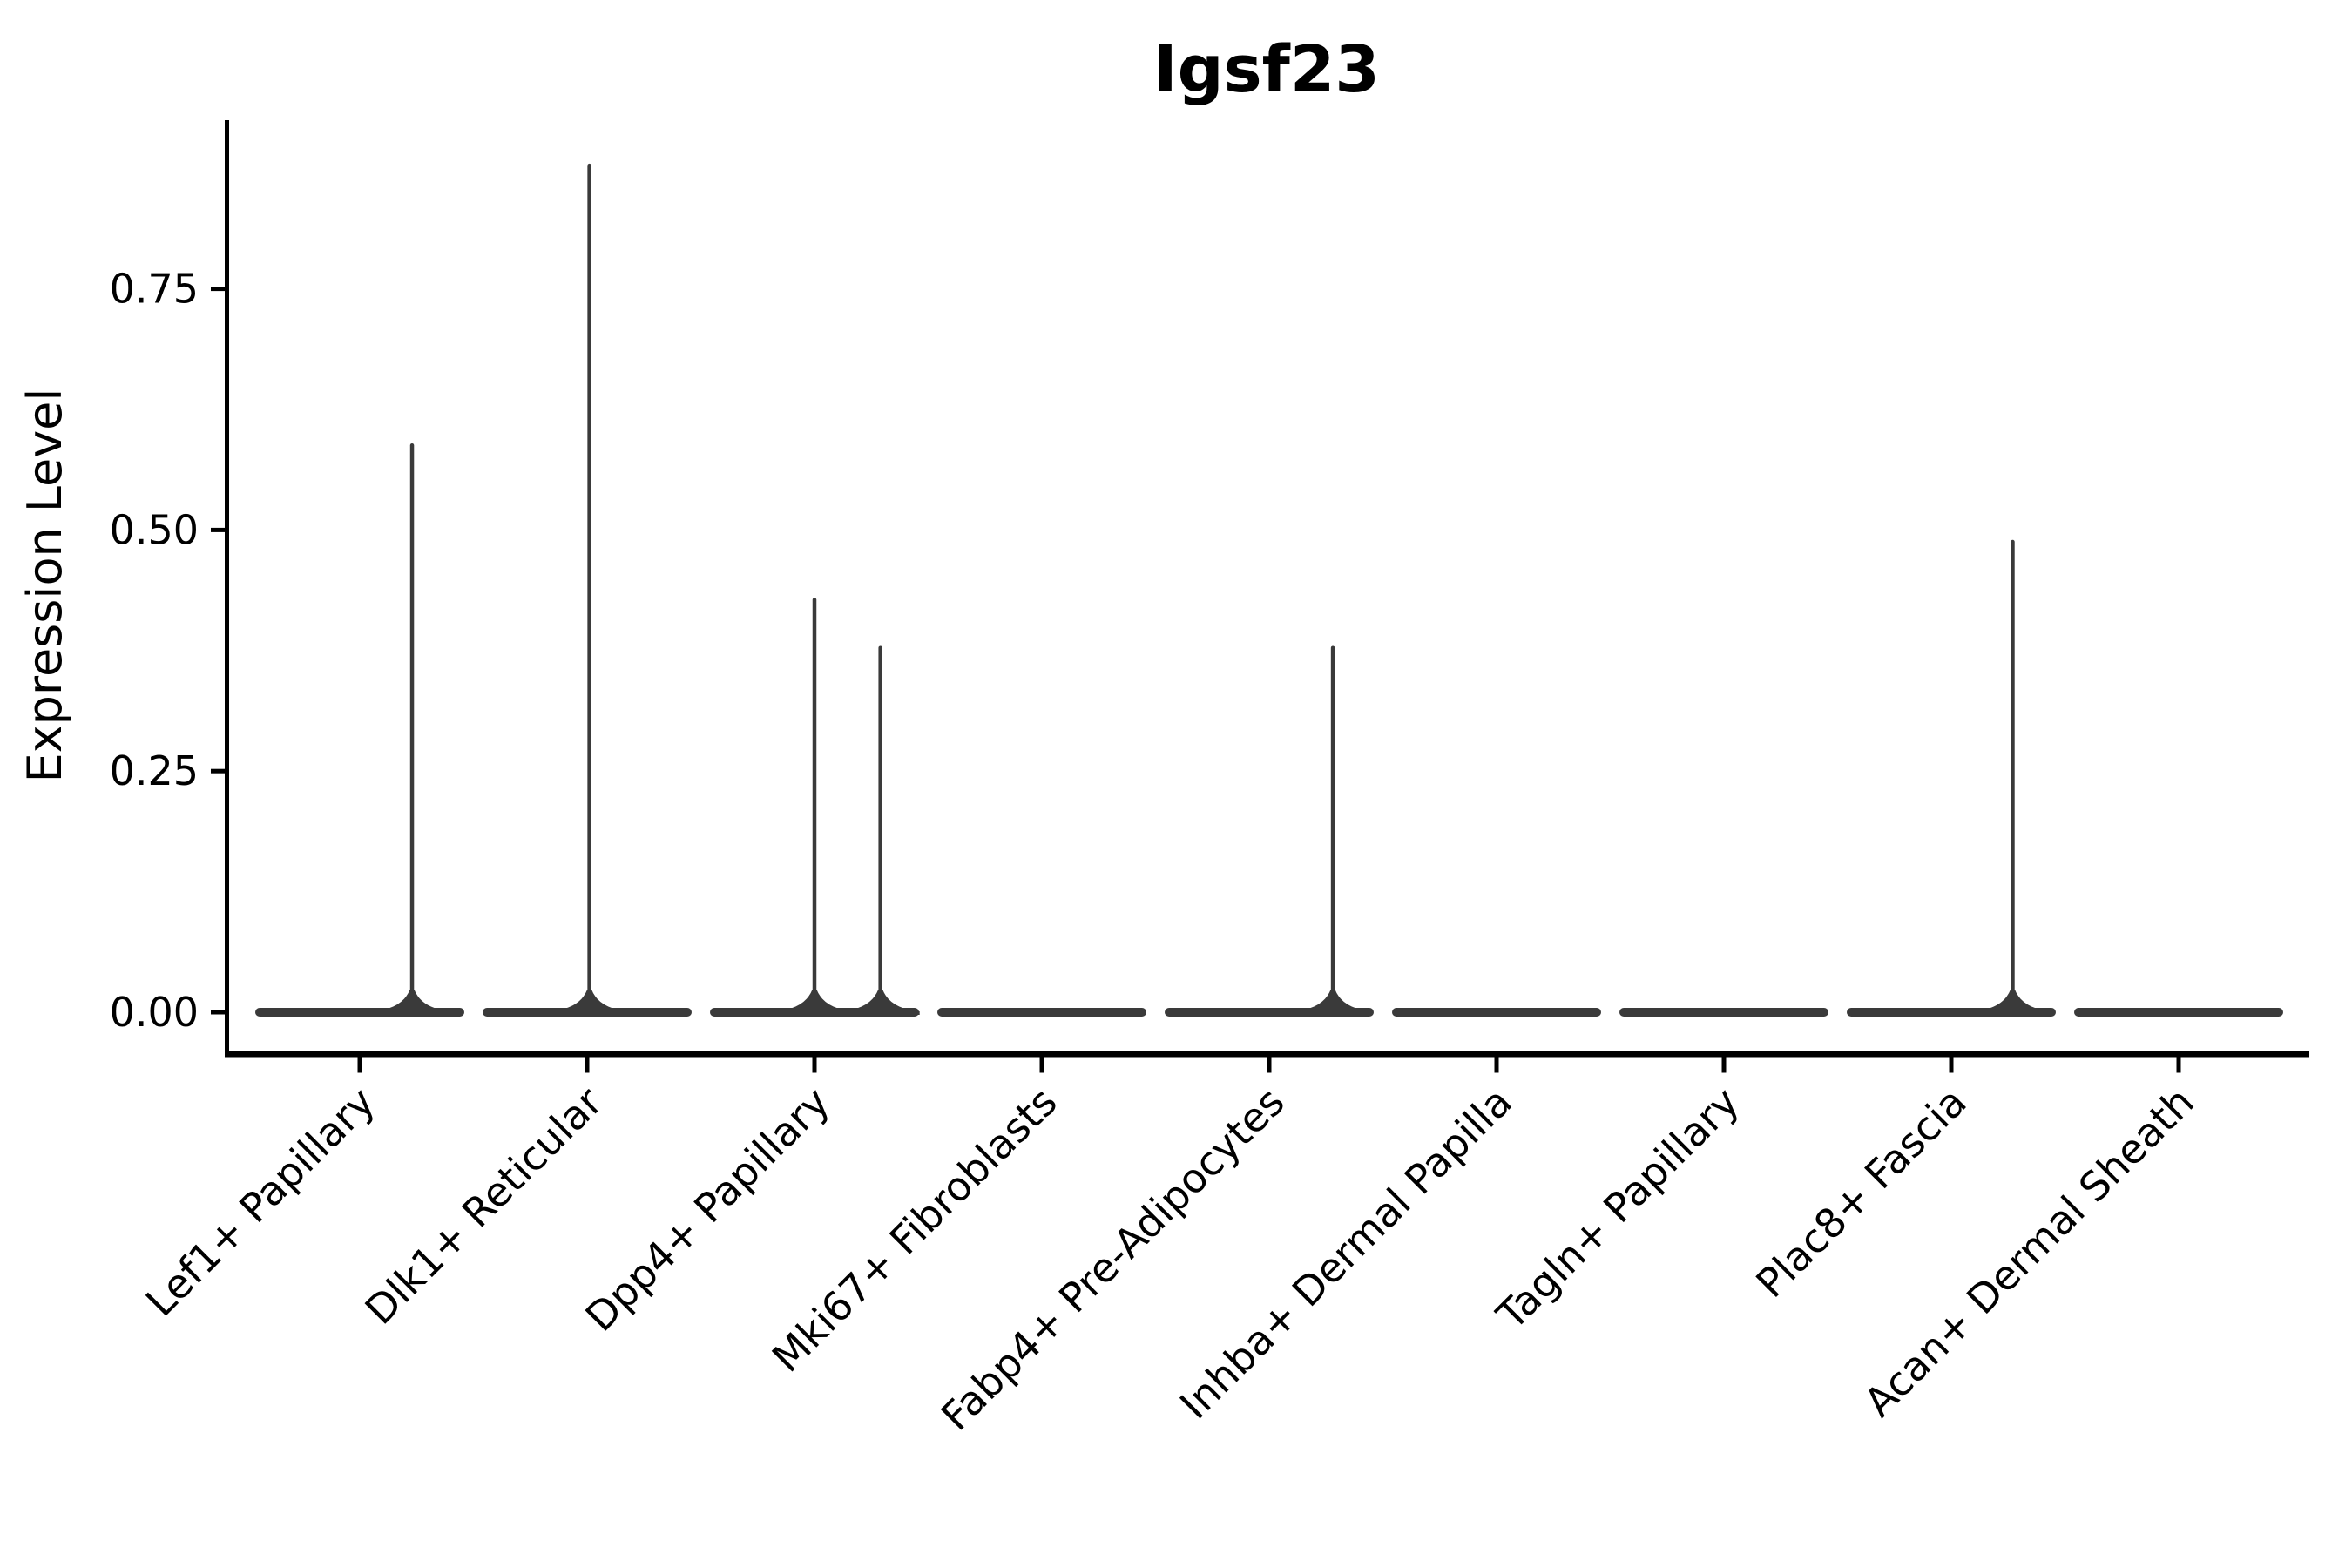  Describe the element at coordinates (227, 589) in the screenshot. I see `y-axis-spine` at that location.